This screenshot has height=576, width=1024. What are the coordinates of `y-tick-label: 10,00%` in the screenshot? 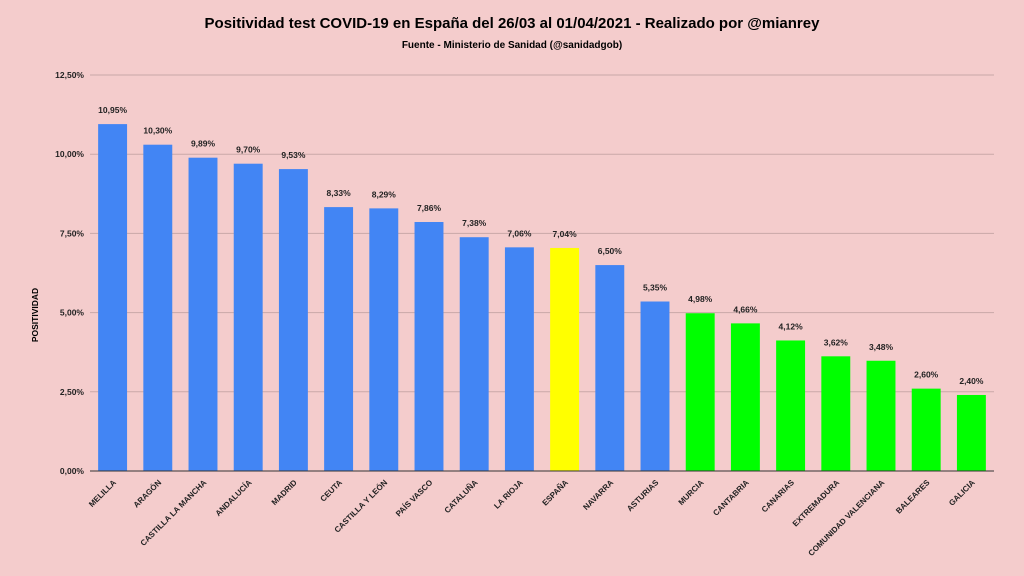 It's located at (69, 154).